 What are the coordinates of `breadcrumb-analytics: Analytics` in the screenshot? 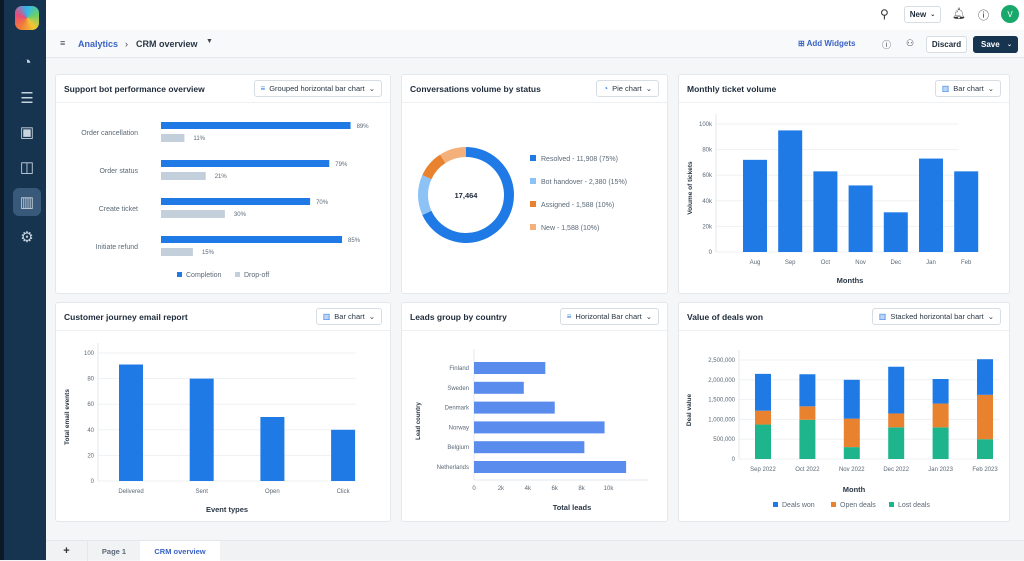 It's located at (98, 44).